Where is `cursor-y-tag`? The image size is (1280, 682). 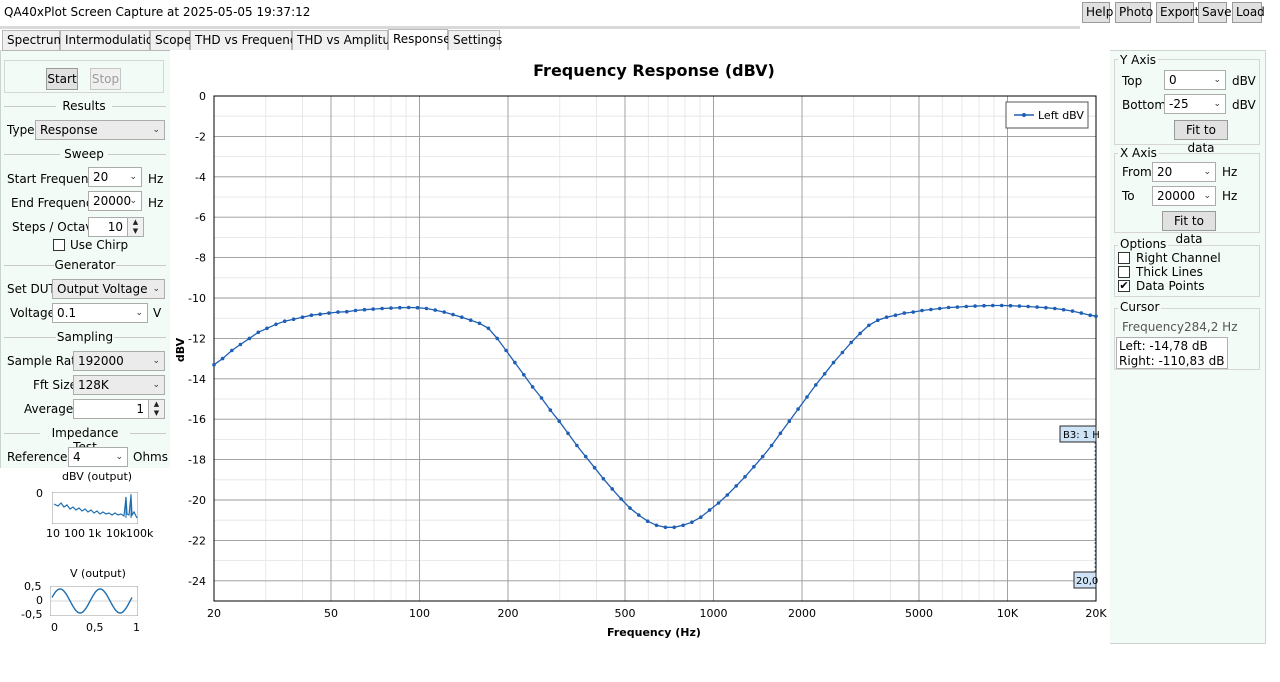 cursor-y-tag is located at coordinates (1078, 434).